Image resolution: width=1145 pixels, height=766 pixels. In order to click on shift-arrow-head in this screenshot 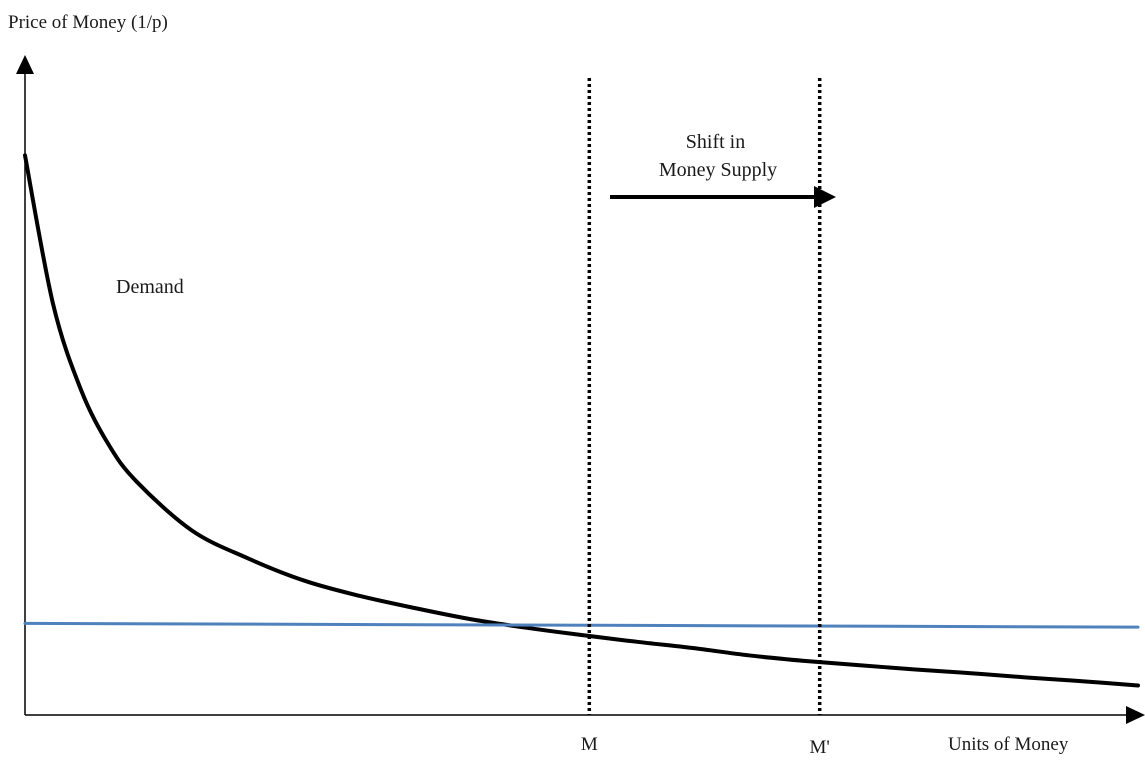, I will do `click(825, 197)`.